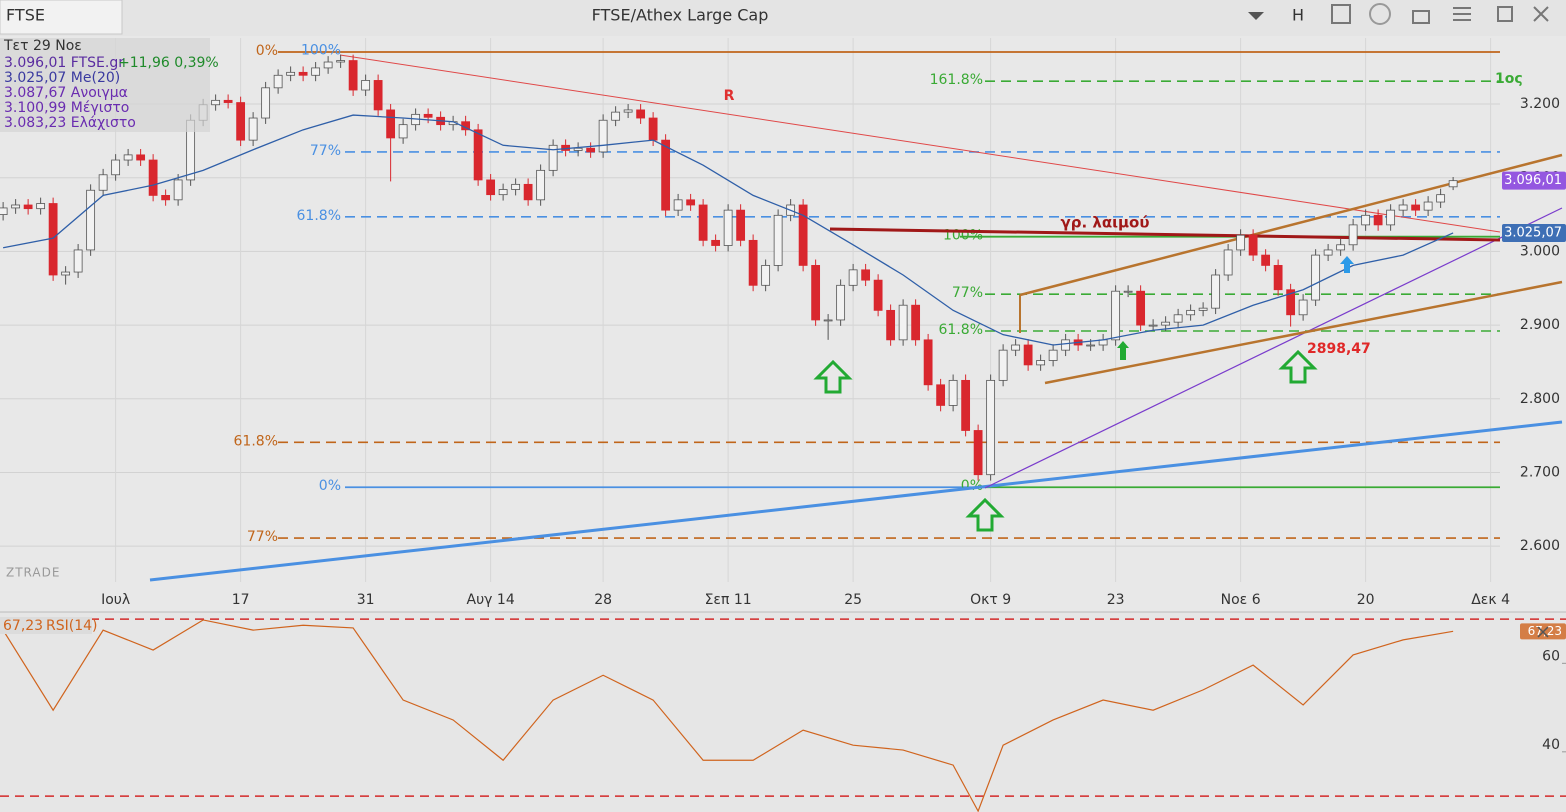 This screenshot has height=812, width=1566. I want to click on rsi-close, so click(1543, 632).